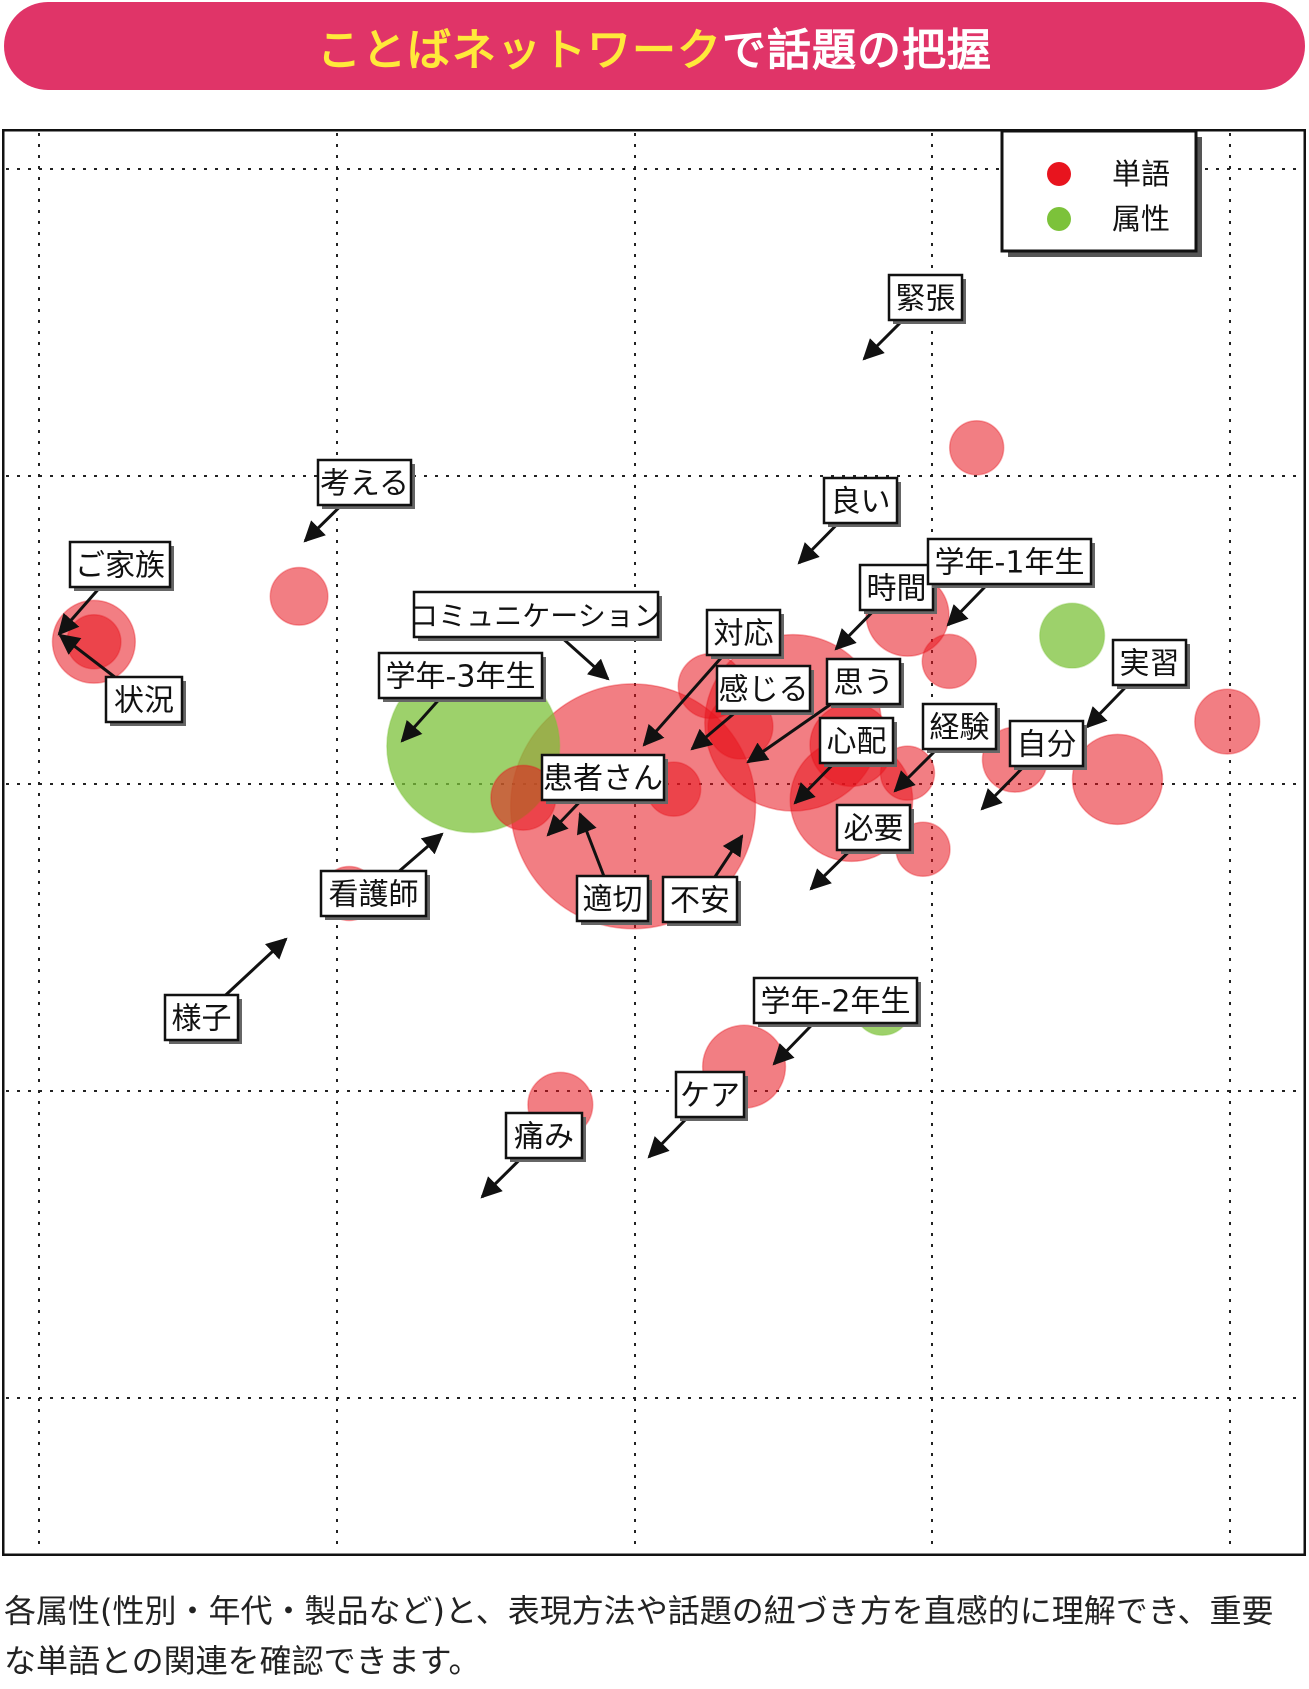  What do you see at coordinates (857, 50) in the screenshot?
I see `title-rest: で話題の把握` at bounding box center [857, 50].